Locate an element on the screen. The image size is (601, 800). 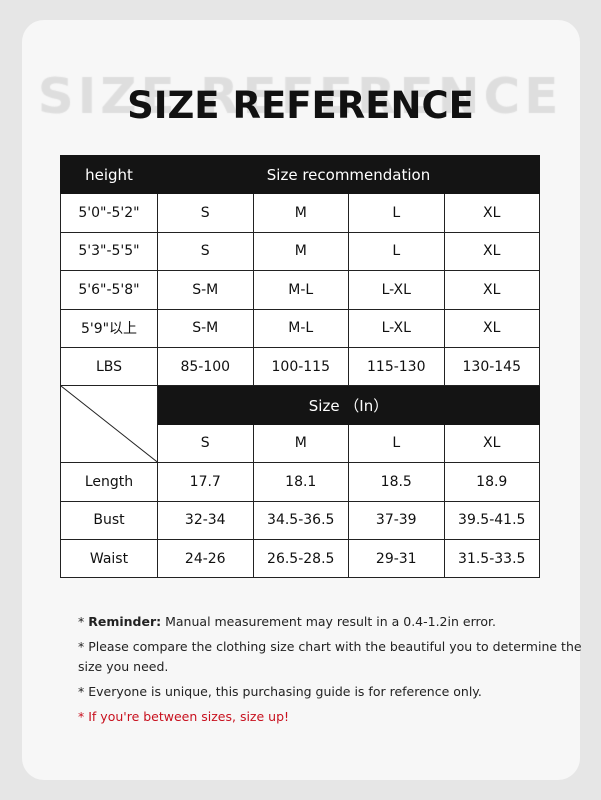
table-cell: 85-100 is located at coordinates (205, 366).